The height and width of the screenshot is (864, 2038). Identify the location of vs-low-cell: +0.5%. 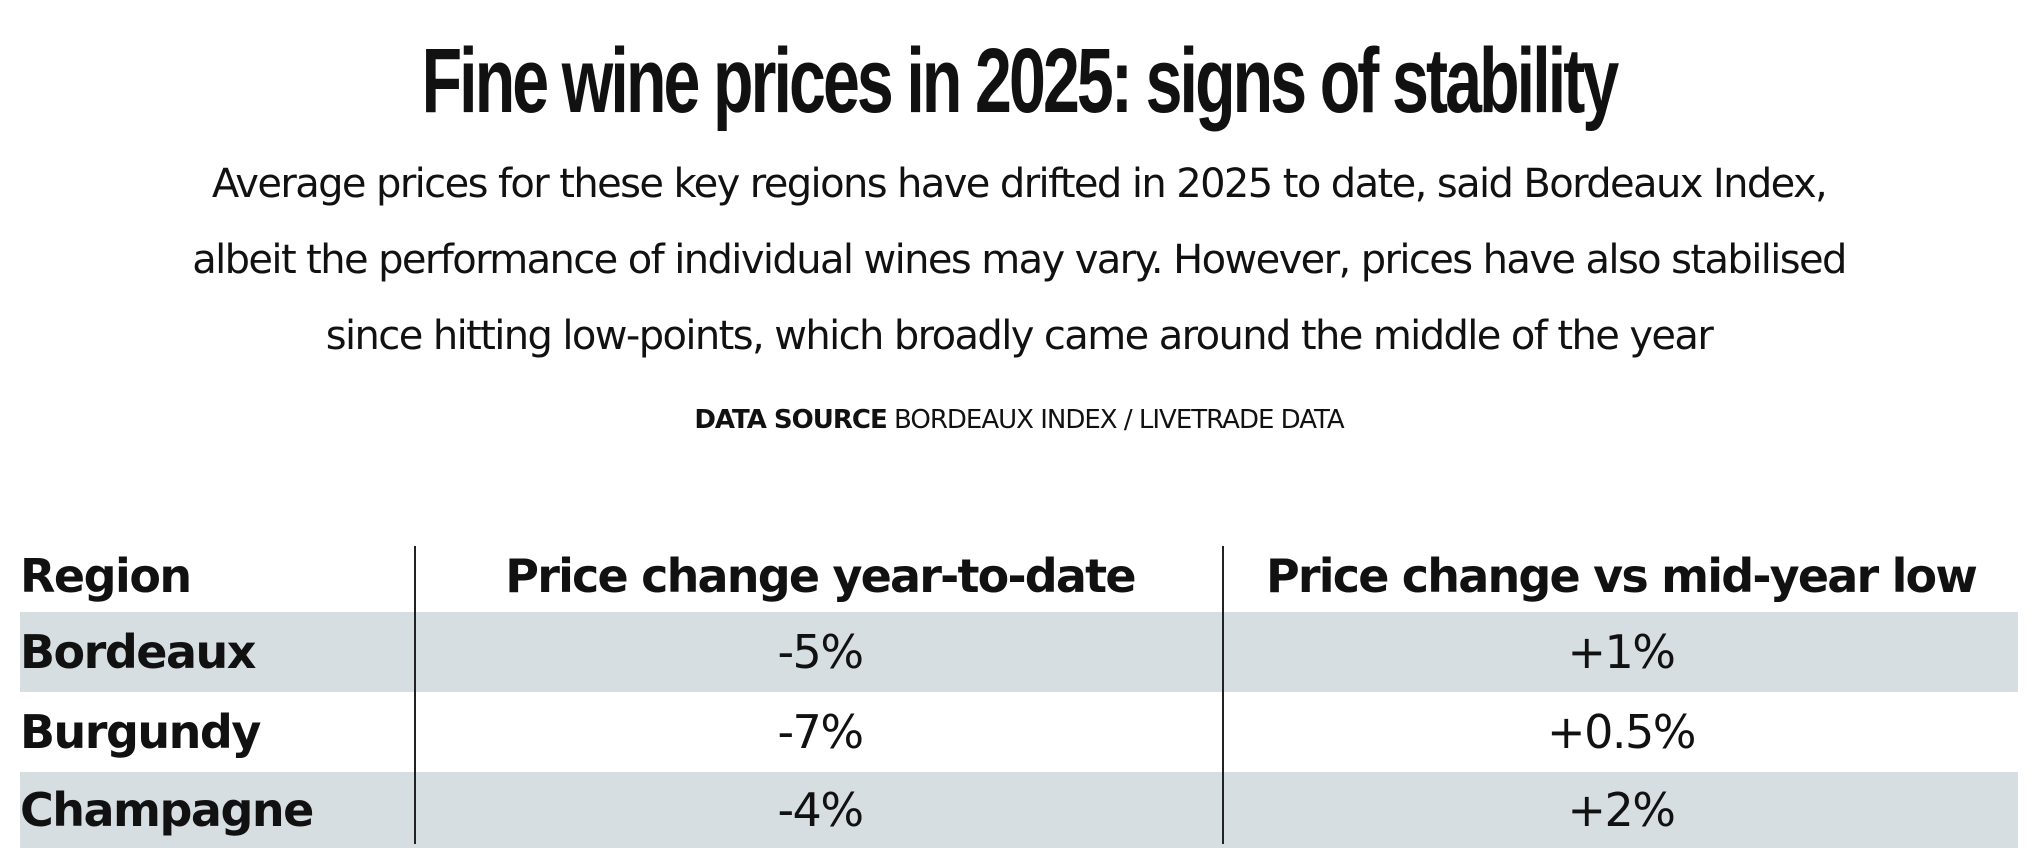
(1621, 732).